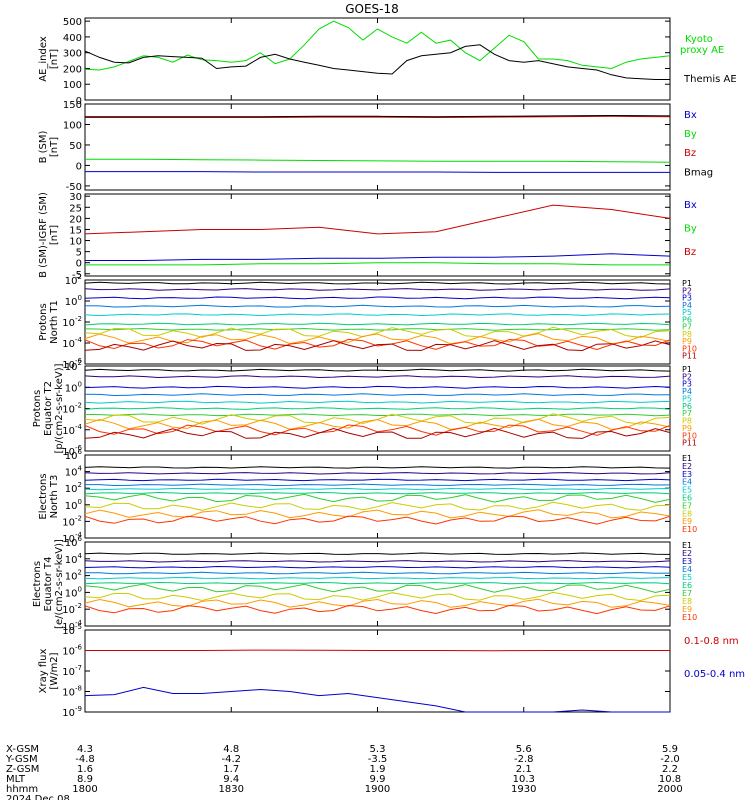 This screenshot has width=750, height=800. What do you see at coordinates (75, 146) in the screenshot?
I see `ytick-label: 50` at bounding box center [75, 146].